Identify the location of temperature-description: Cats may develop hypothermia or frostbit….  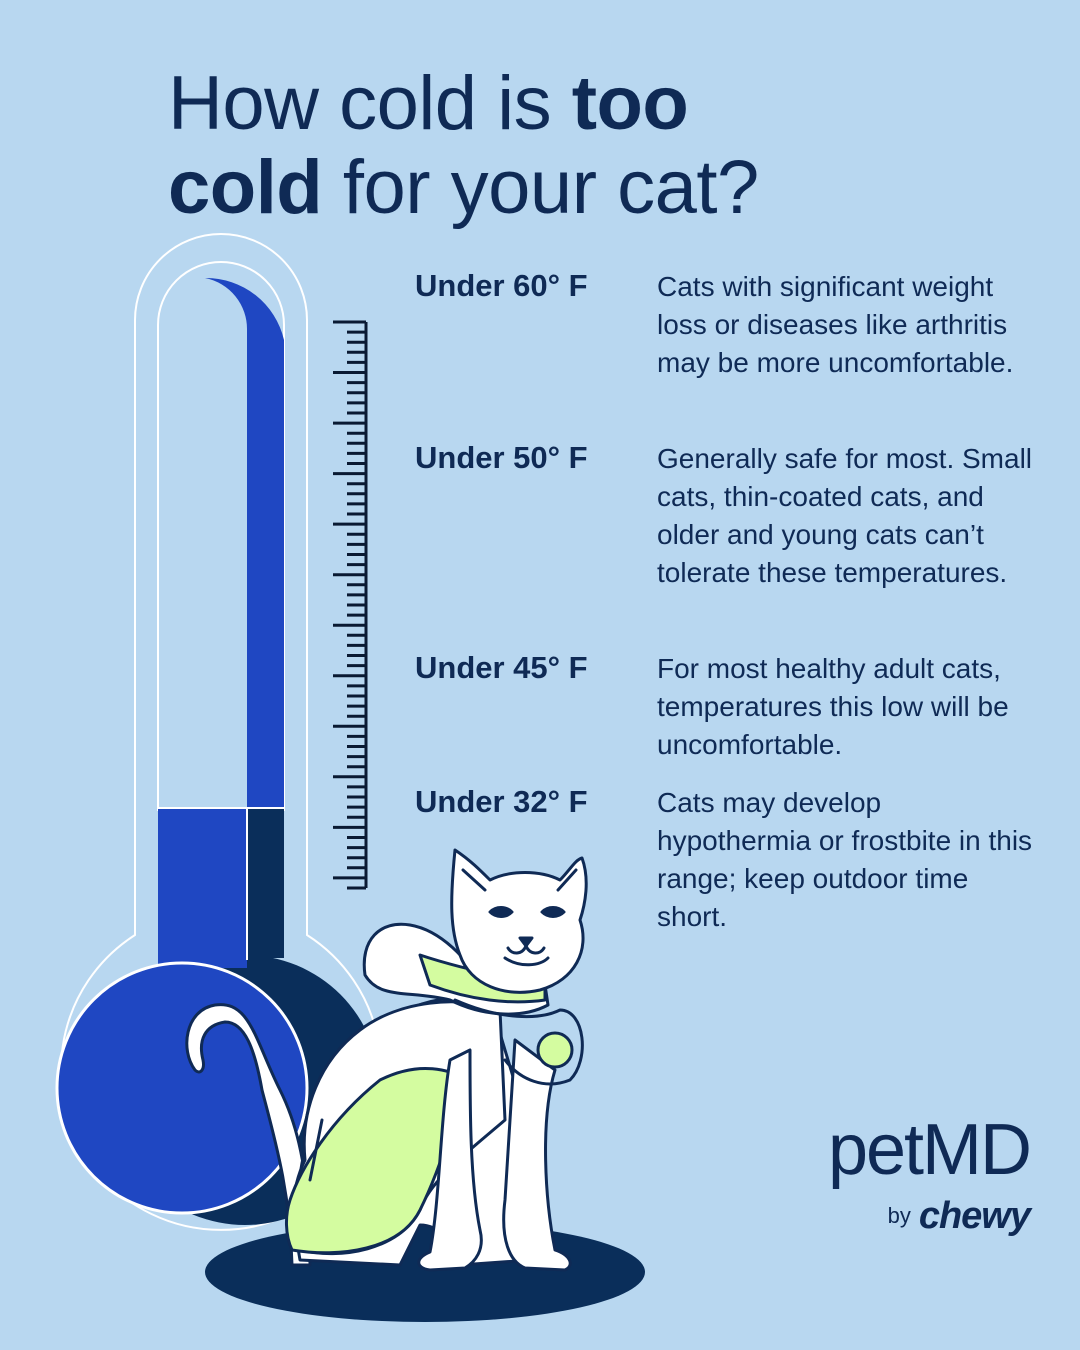
(845, 859).